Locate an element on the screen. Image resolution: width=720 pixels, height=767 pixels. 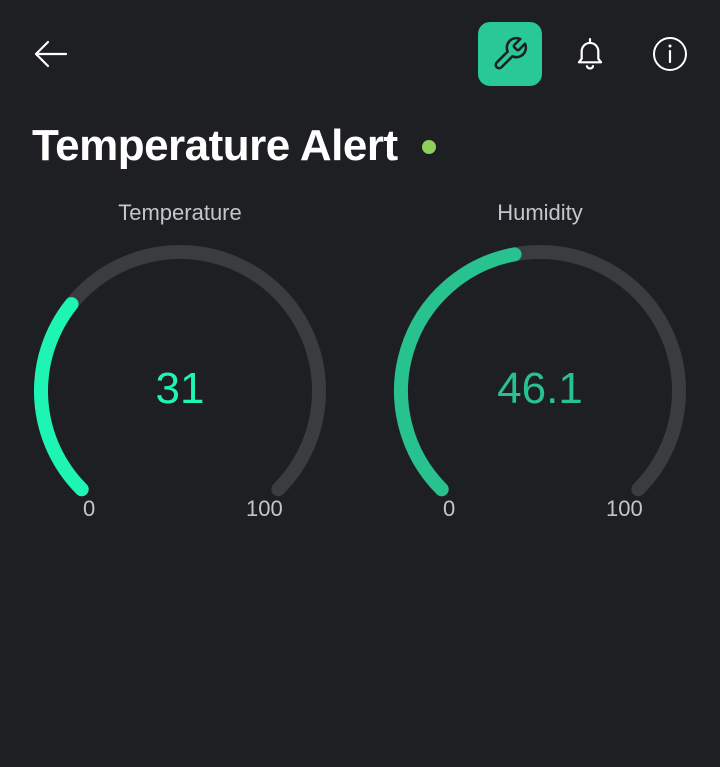
info-button is located at coordinates (670, 54).